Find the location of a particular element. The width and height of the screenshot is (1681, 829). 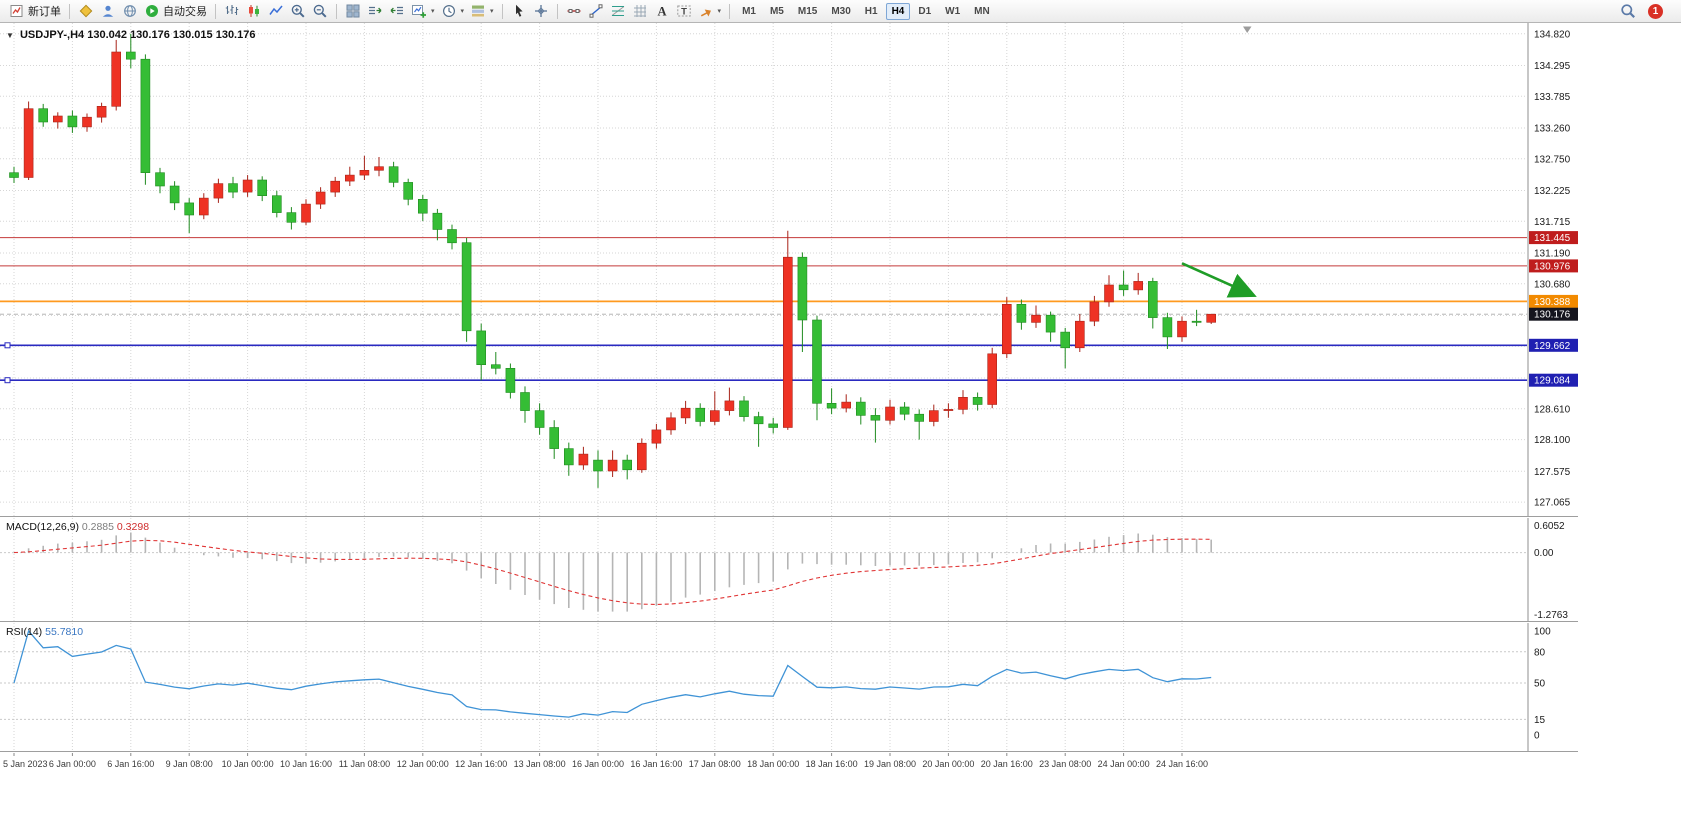

macd-signal-value: 0.3298 is located at coordinates (133, 527).